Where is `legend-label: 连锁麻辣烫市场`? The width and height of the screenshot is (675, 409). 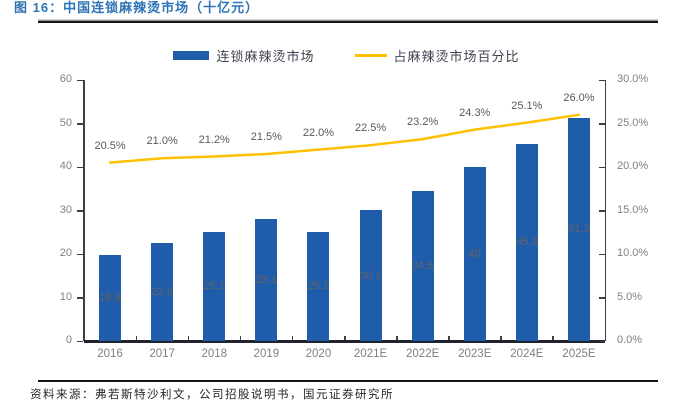
legend-label: 连锁麻辣烫市场 is located at coordinates (265, 56).